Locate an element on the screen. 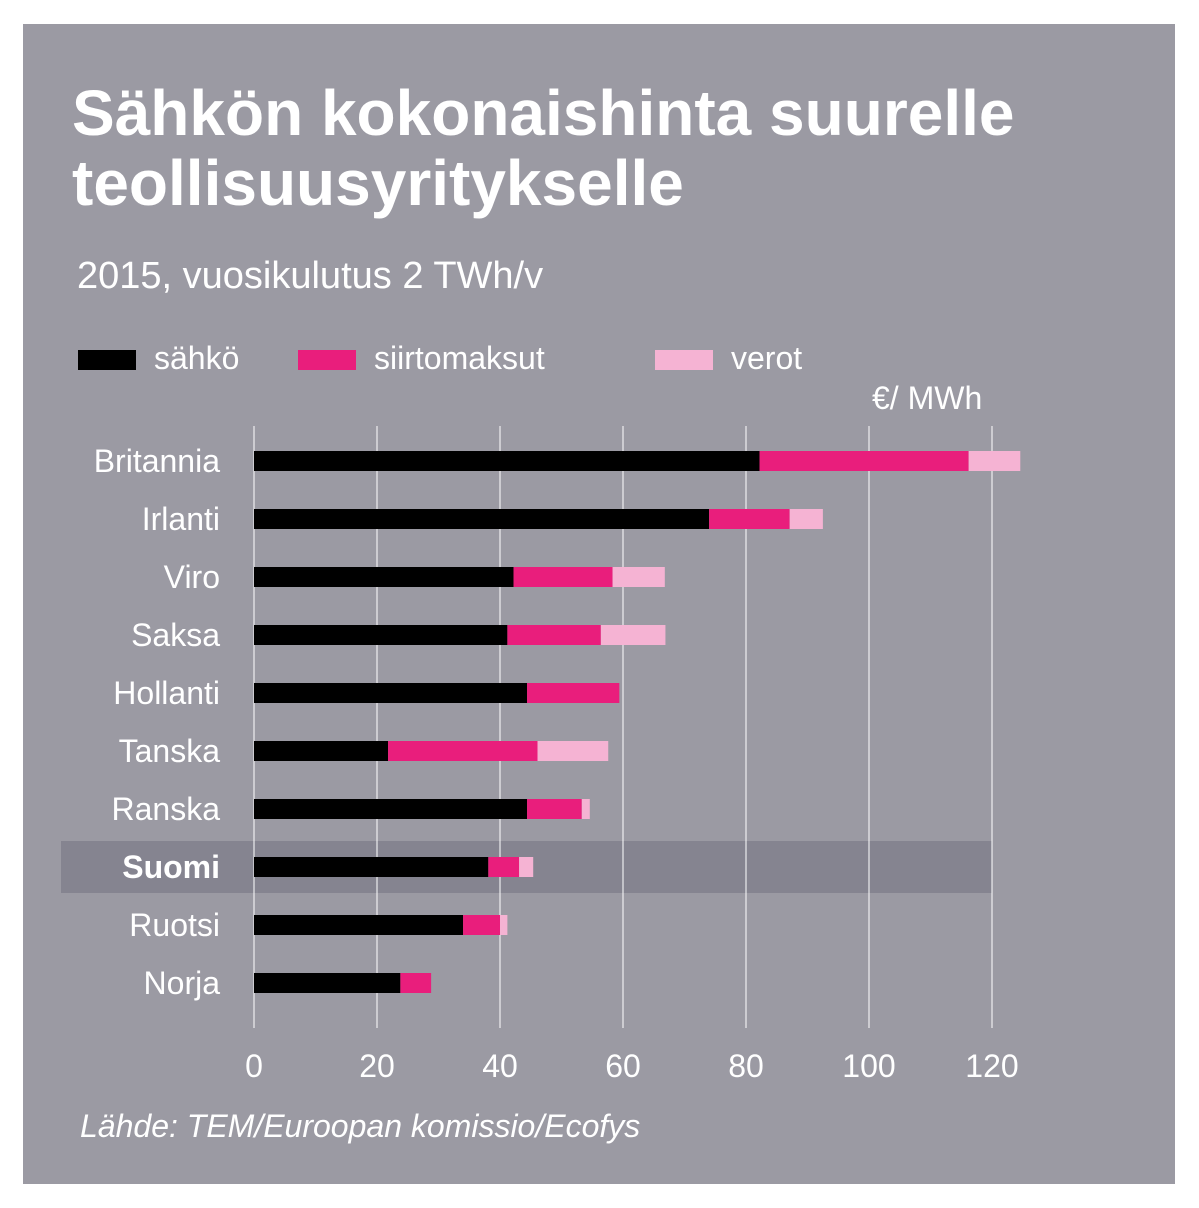 Image resolution: width=1199 pixels, height=1208 pixels. x-tick-label: 60 is located at coordinates (623, 1066).